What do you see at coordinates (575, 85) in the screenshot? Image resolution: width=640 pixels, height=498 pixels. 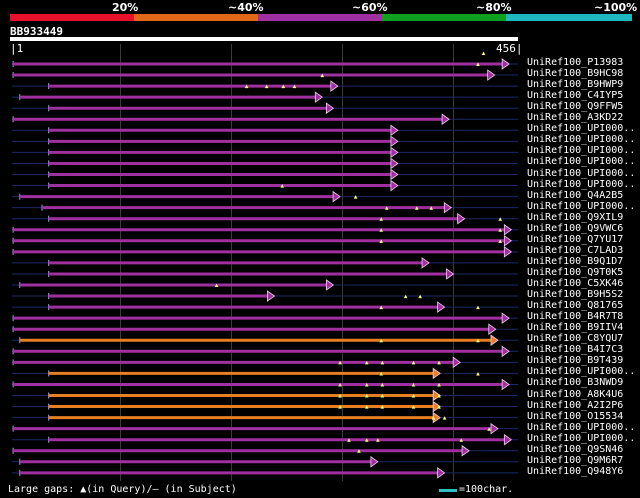 I see `hit-name-link: UniRef100_B9HWP9` at bounding box center [575, 85].